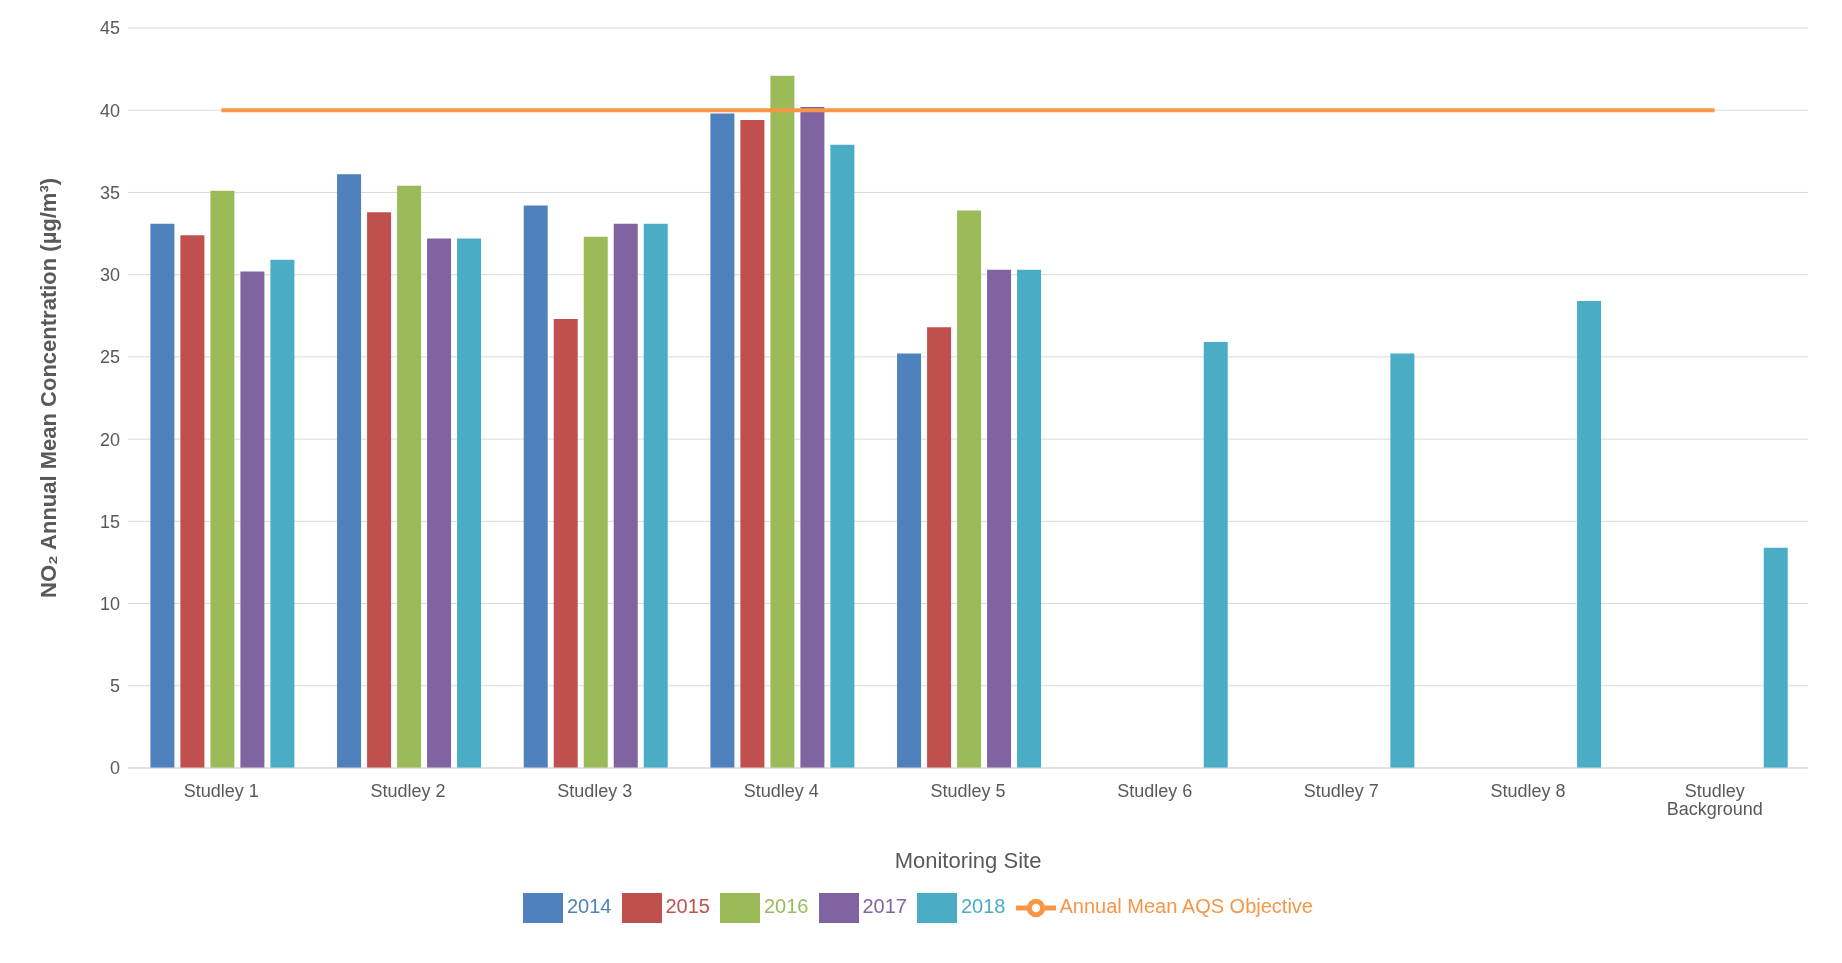 This screenshot has height=963, width=1842. What do you see at coordinates (109, 110) in the screenshot?
I see `y-tick-label: 40` at bounding box center [109, 110].